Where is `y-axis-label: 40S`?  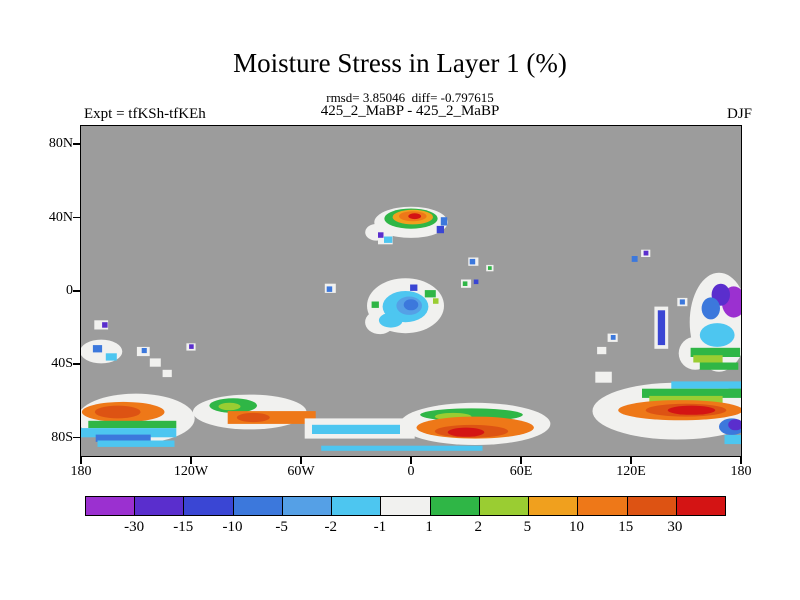
y-axis-label: 40S is located at coordinates (62, 364).